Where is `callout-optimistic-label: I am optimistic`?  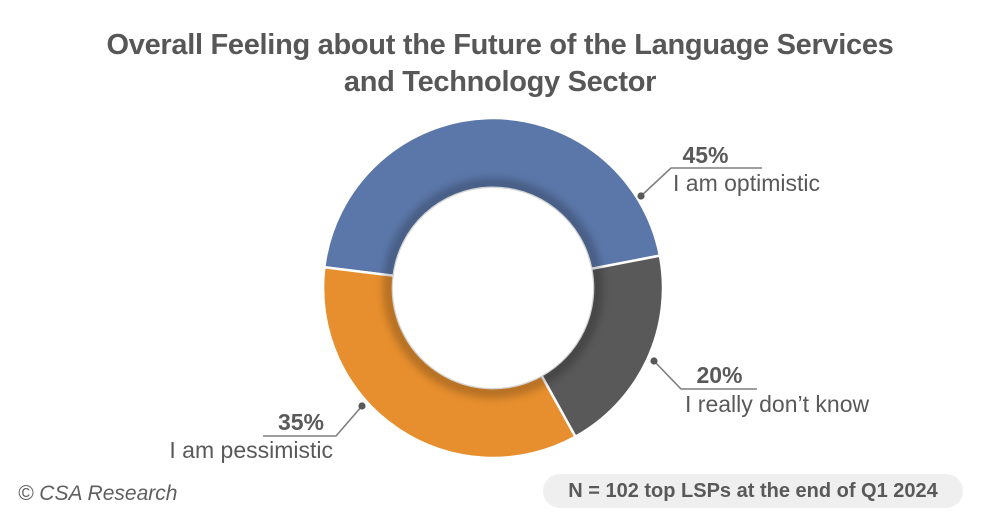
callout-optimistic-label: I am optimistic is located at coordinates (746, 183).